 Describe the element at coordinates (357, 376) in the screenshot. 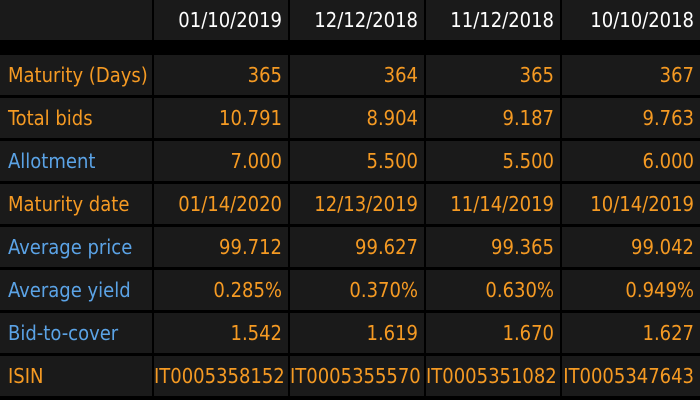

I see `row-value: IT0005355570` at that location.